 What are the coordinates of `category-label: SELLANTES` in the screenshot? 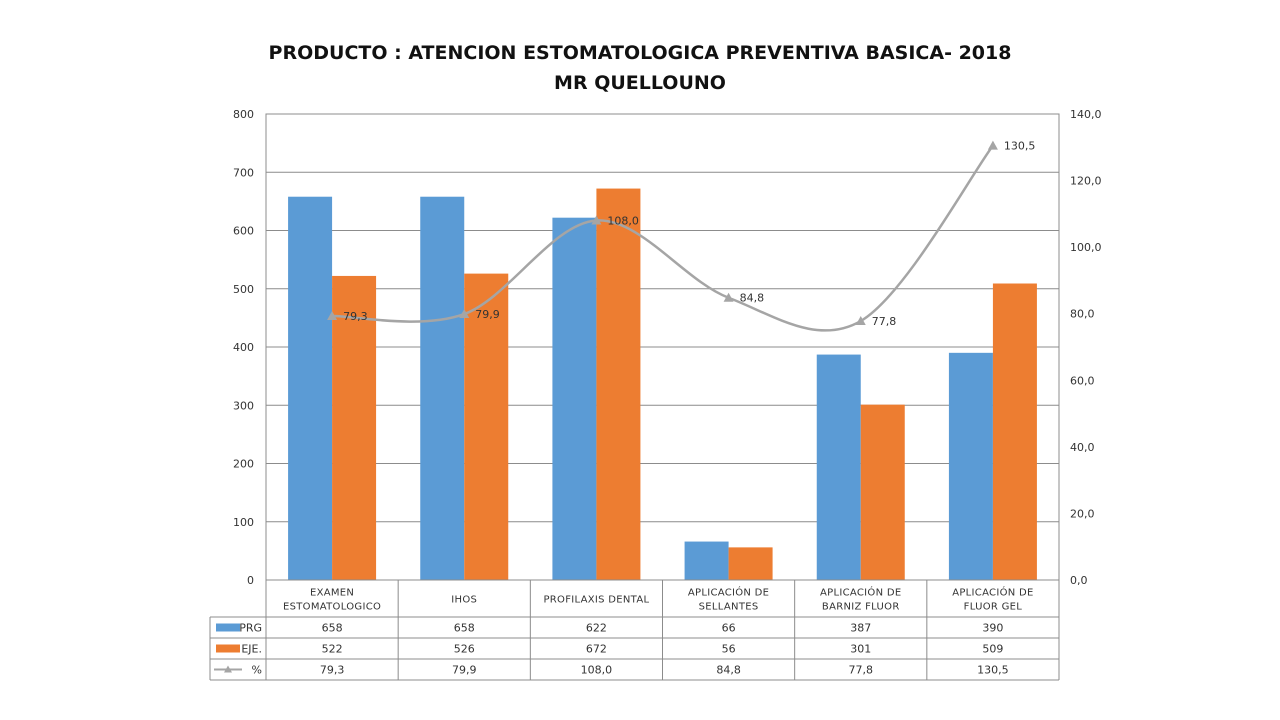 It's located at (729, 607).